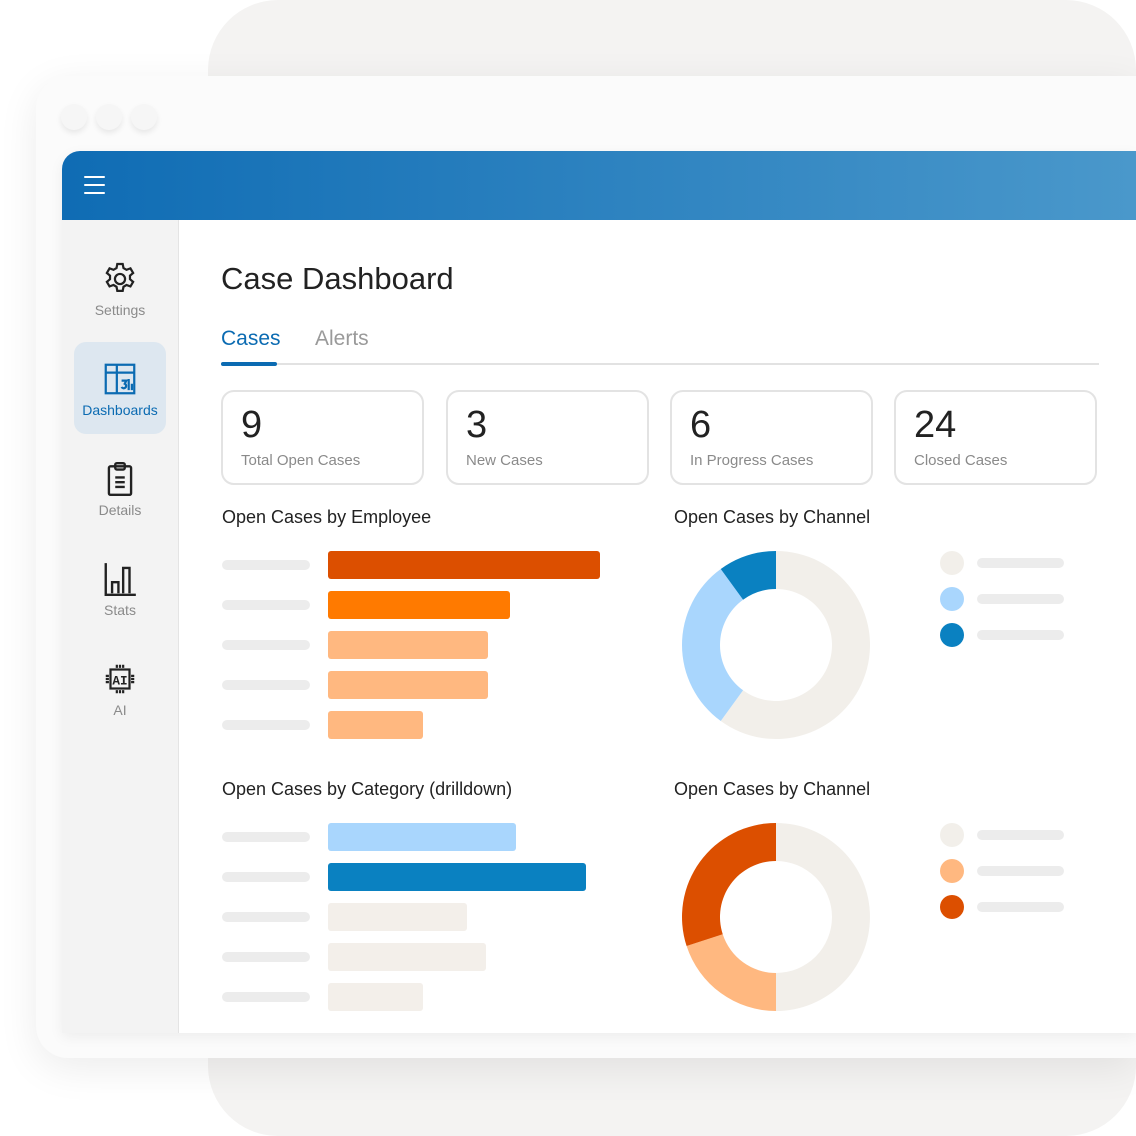 This screenshot has width=1136, height=1136. Describe the element at coordinates (120, 310) in the screenshot. I see `sidebar-item-label: Settings` at that location.